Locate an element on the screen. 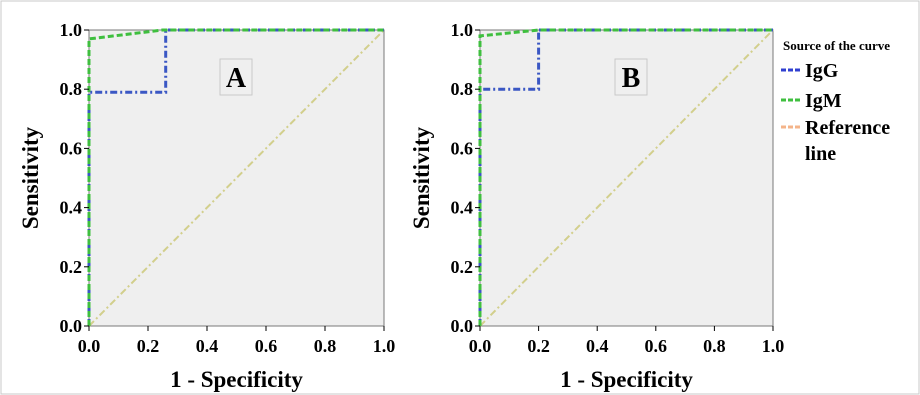 This screenshot has width=920, height=395. x-tick-label-a: 0.0 is located at coordinates (89, 346).